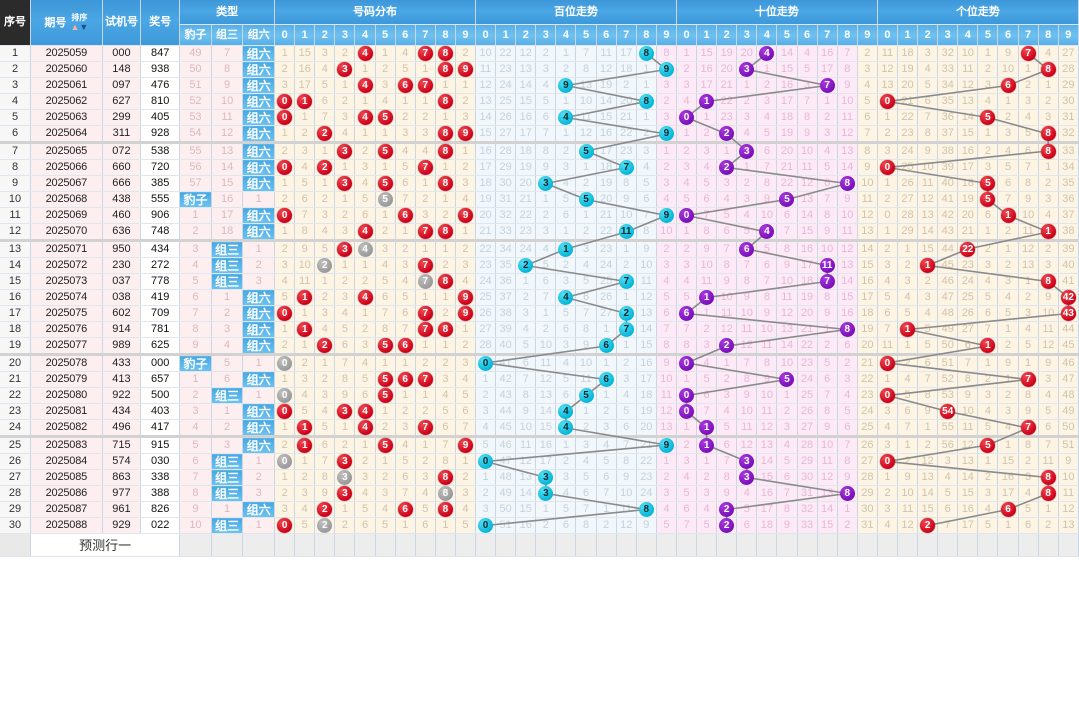 The width and height of the screenshot is (1079, 701). I want to click on row-issue: 2025079, so click(66, 379).